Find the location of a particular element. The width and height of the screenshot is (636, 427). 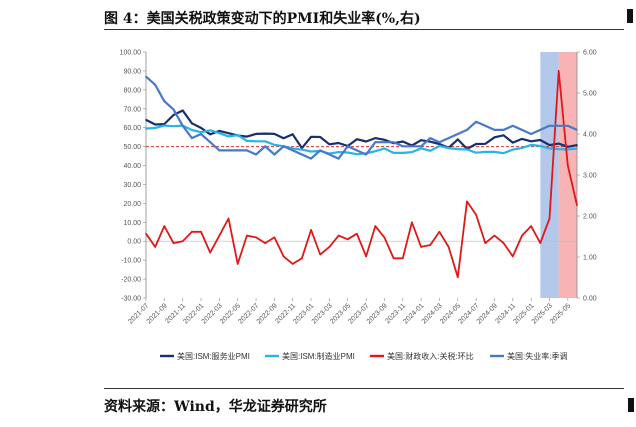

left-tick-label: 100.00 is located at coordinates (131, 53).